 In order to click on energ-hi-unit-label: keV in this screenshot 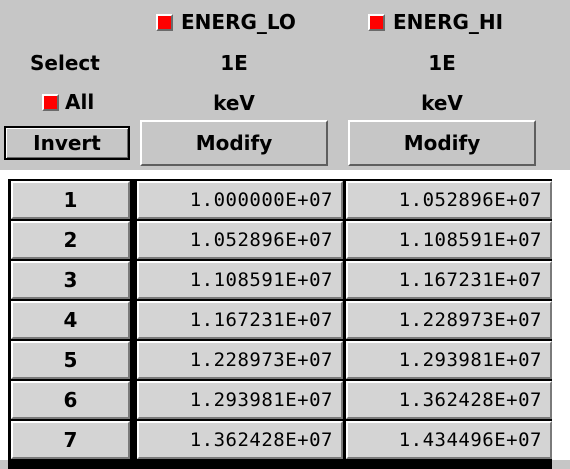, I will do `click(442, 103)`.